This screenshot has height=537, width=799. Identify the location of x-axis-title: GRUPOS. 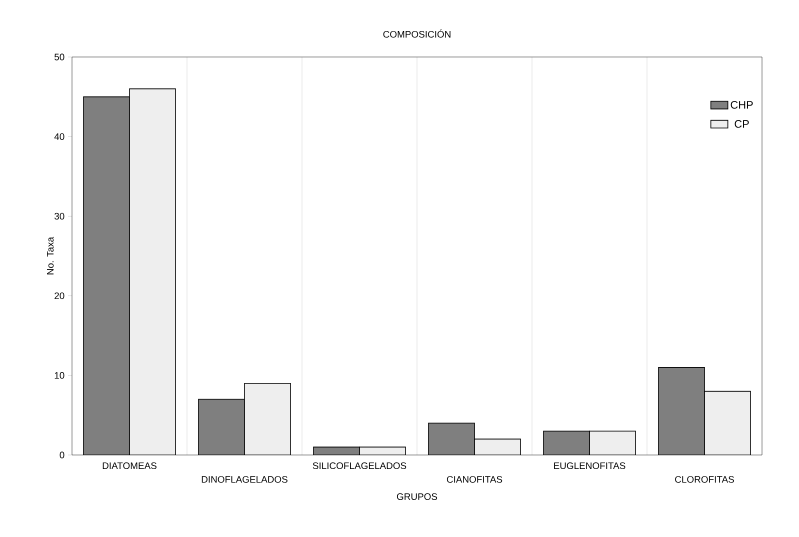
(417, 496).